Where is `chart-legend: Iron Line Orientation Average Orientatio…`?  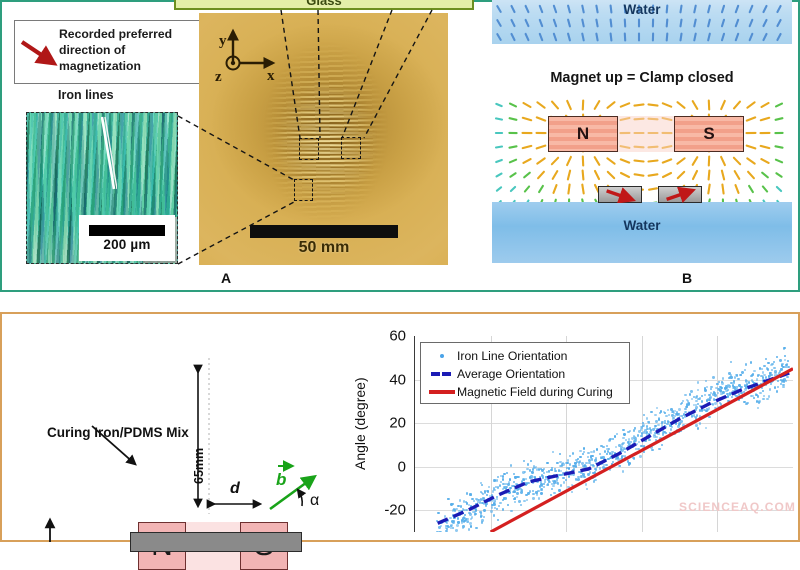
chart-legend: Iron Line Orientation Average Orientatio… is located at coordinates (525, 373).